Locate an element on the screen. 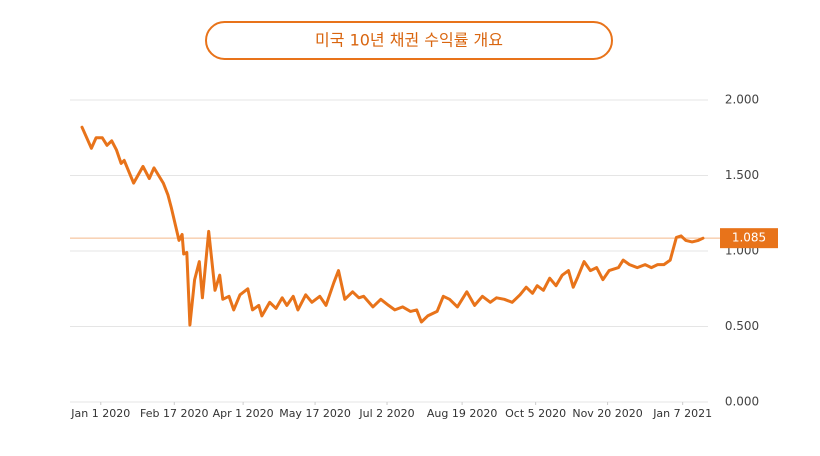  x-tick-label: Nov 20 2020 is located at coordinates (607, 413).